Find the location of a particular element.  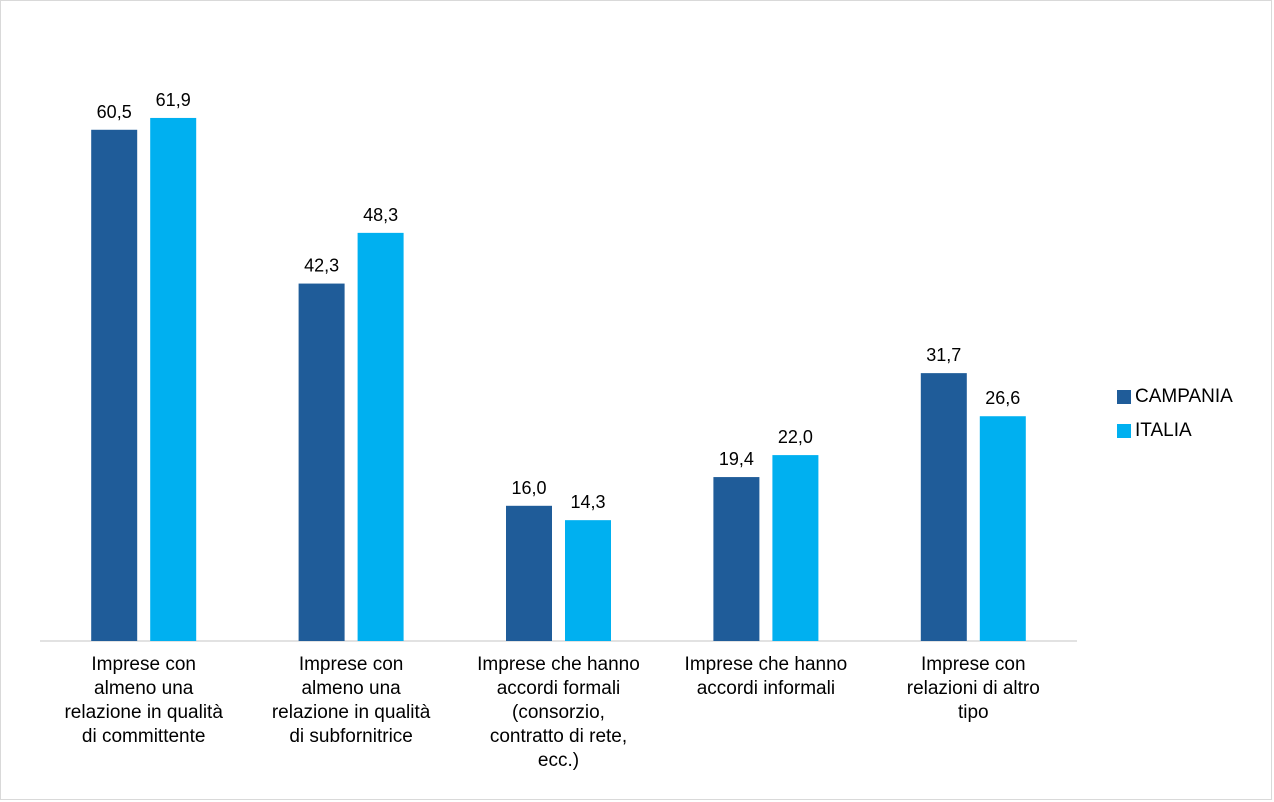

legend-label-campania: CAMPANIA is located at coordinates (1184, 396).